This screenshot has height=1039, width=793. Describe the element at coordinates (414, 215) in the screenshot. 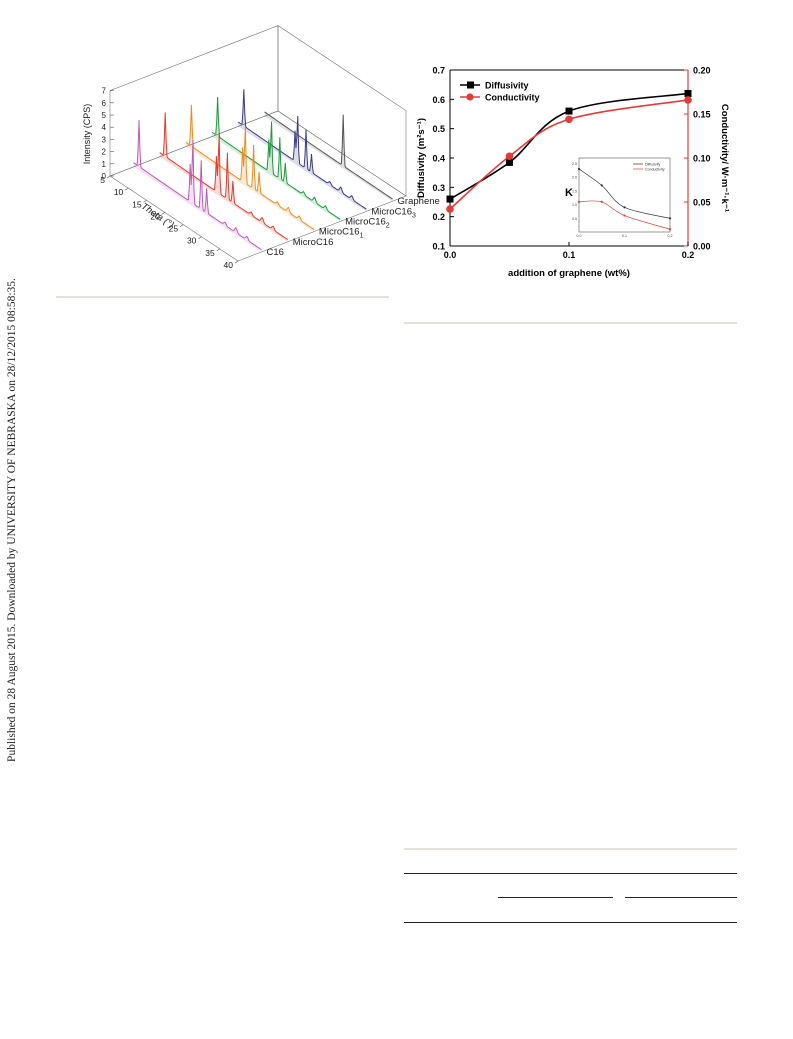

I see `series-label-subscript: 3` at that location.